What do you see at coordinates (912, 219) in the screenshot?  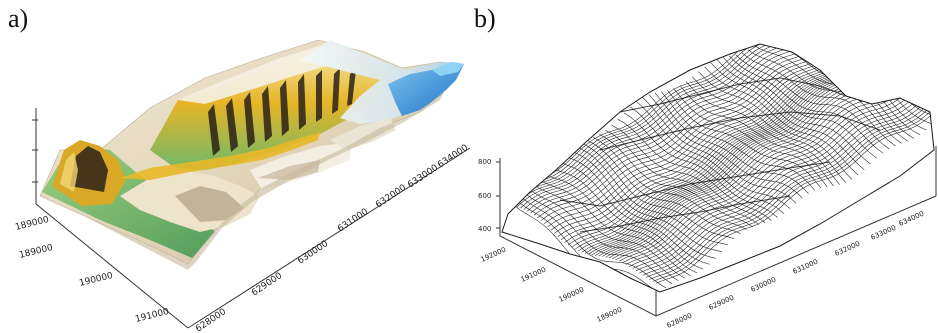 I see `b-x-tick-6: 634000` at bounding box center [912, 219].